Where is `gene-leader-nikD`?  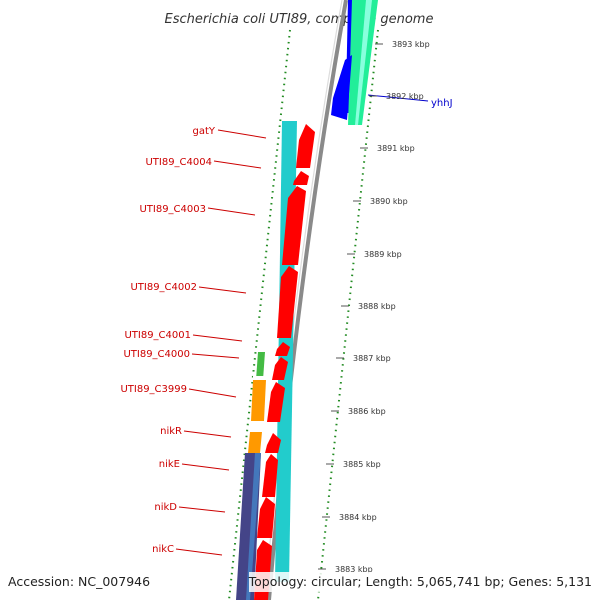
gene-leader-nikD is located at coordinates (202, 509).